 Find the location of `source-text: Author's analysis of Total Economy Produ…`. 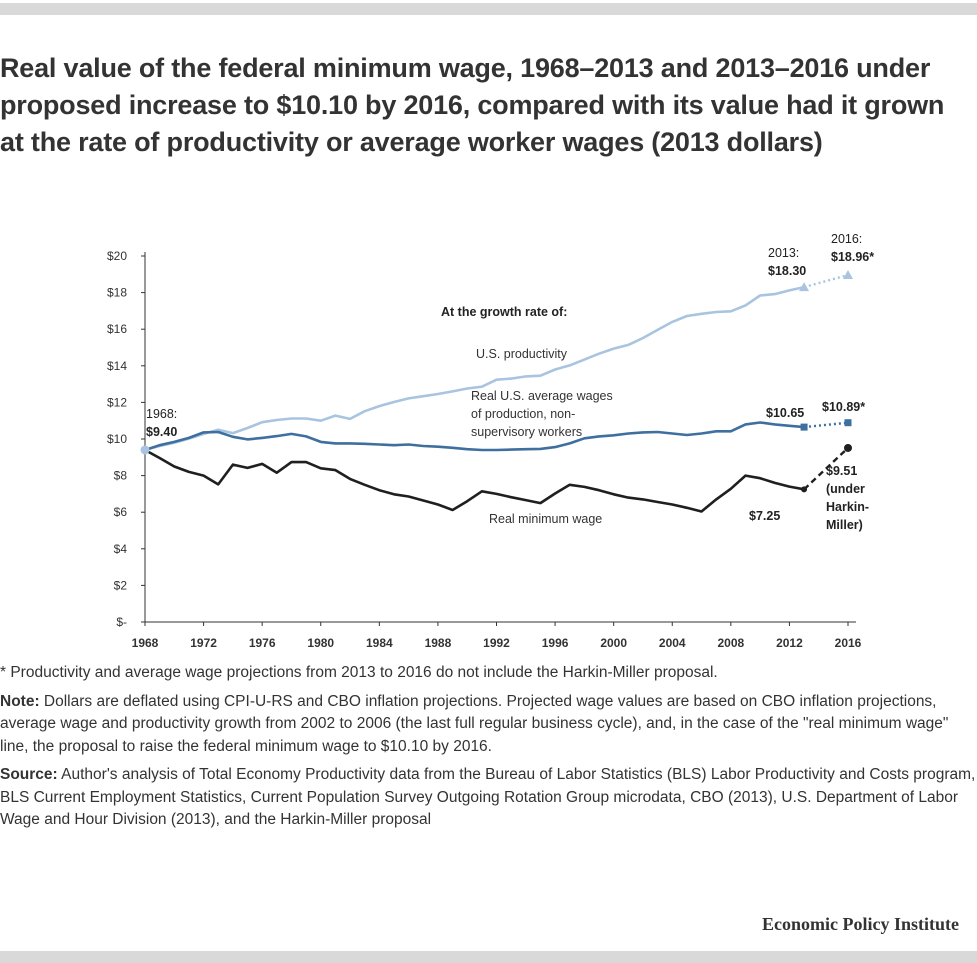

source-text: Author's analysis of Total Economy Produ… is located at coordinates (488, 797).